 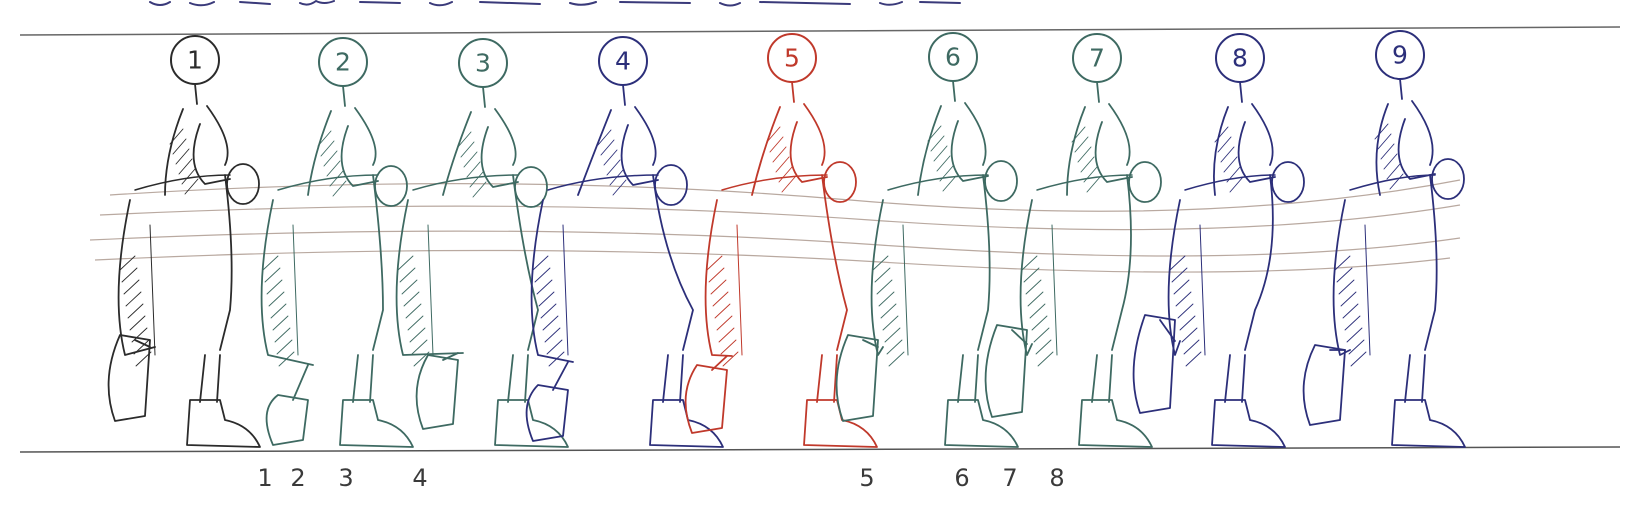 I want to click on frame-5: 5, so click(x=781, y=240).